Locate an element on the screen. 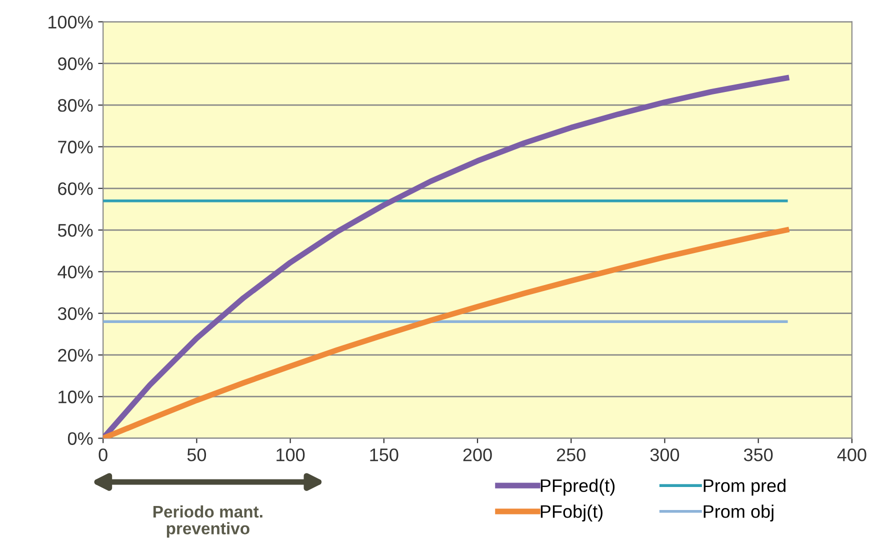 The width and height of the screenshot is (881, 559). legend-label: Prom obj is located at coordinates (739, 513).